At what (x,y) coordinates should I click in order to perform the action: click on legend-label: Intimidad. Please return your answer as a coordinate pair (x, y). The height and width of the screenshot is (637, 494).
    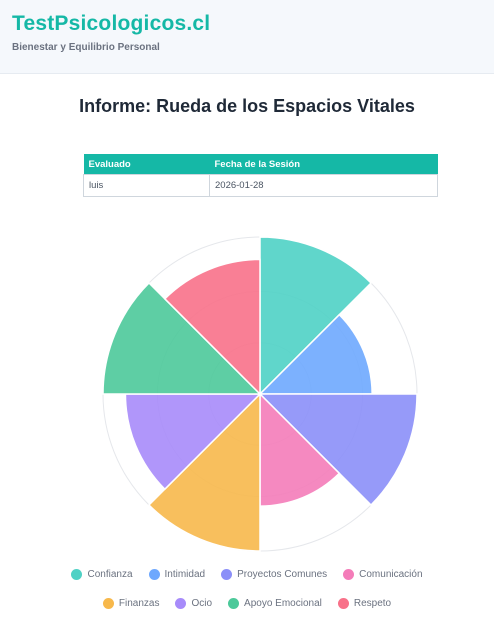
    Looking at the image, I should click on (185, 574).